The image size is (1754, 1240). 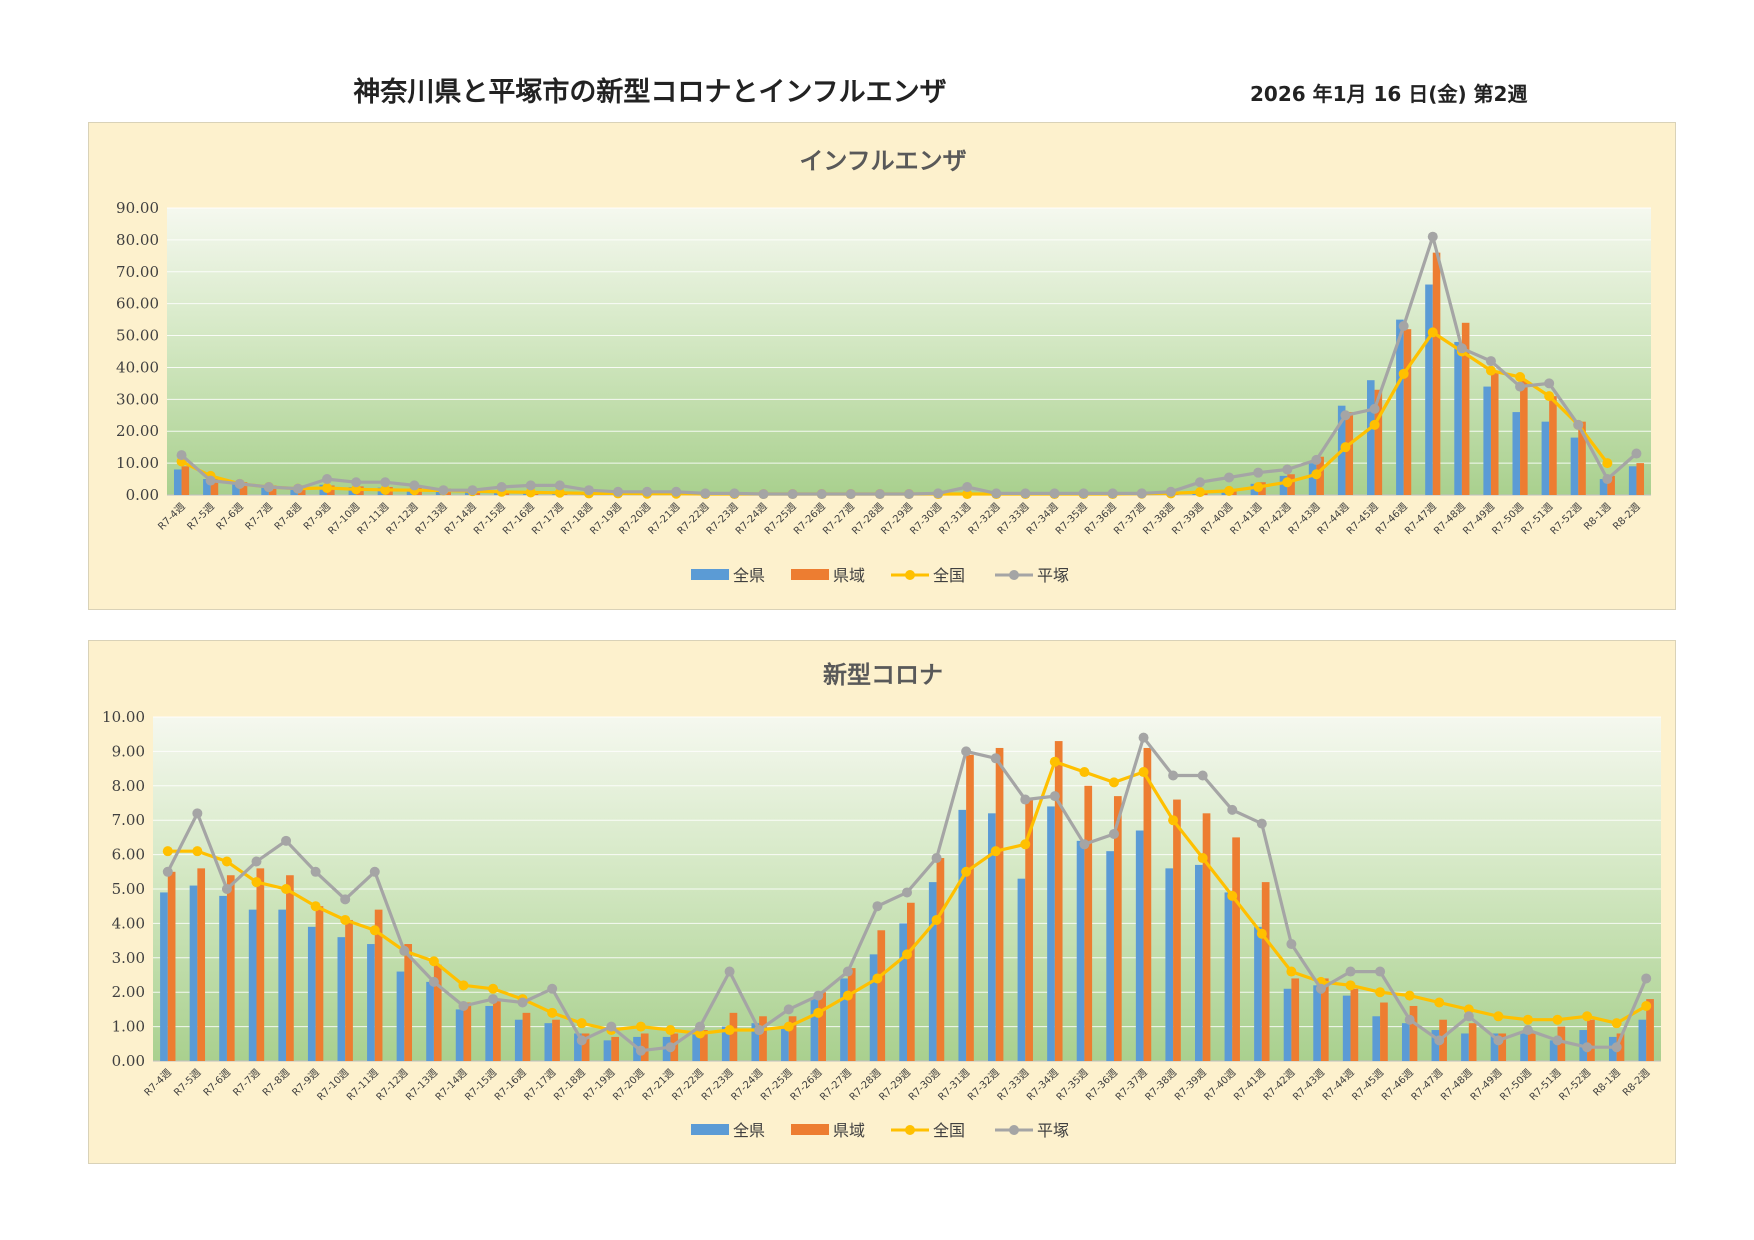 I want to click on legend-label: 平塚, so click(x=1053, y=1130).